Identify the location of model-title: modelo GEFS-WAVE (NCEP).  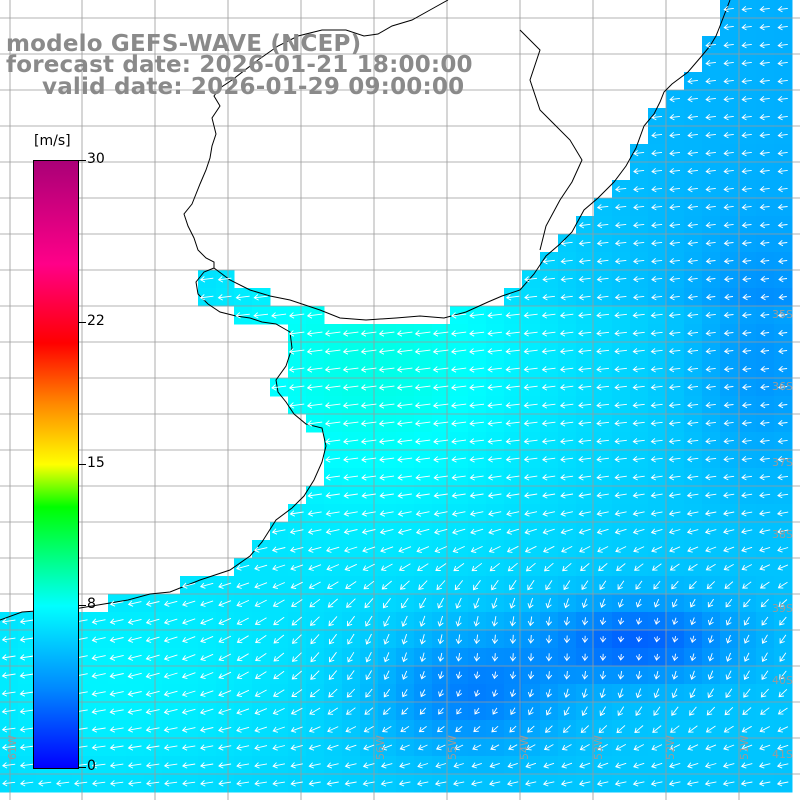
(184, 44).